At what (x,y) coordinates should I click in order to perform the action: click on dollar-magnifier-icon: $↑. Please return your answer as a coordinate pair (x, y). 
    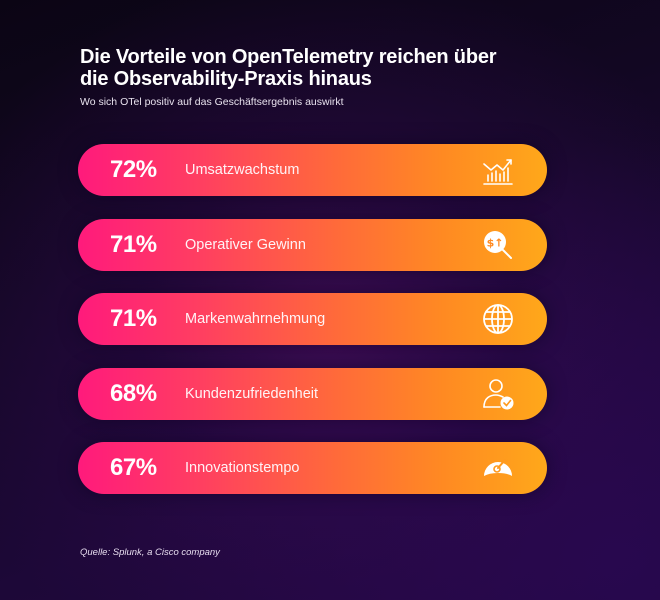
    Looking at the image, I should click on (498, 245).